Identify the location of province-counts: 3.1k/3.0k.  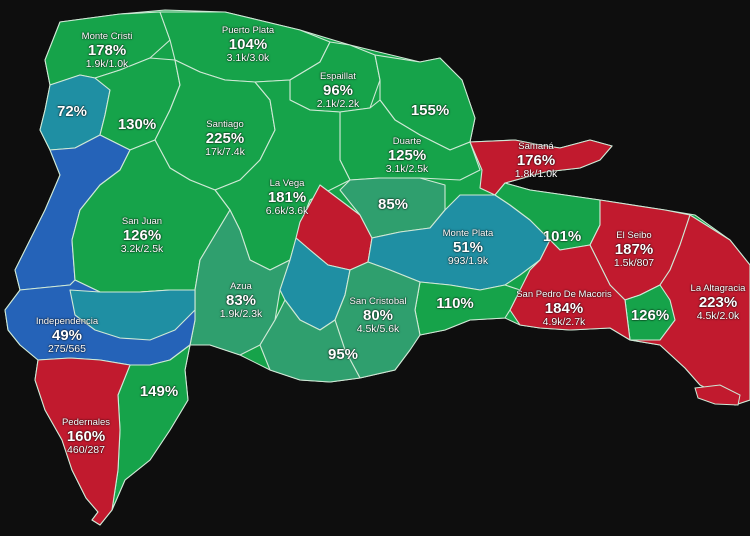
(248, 57).